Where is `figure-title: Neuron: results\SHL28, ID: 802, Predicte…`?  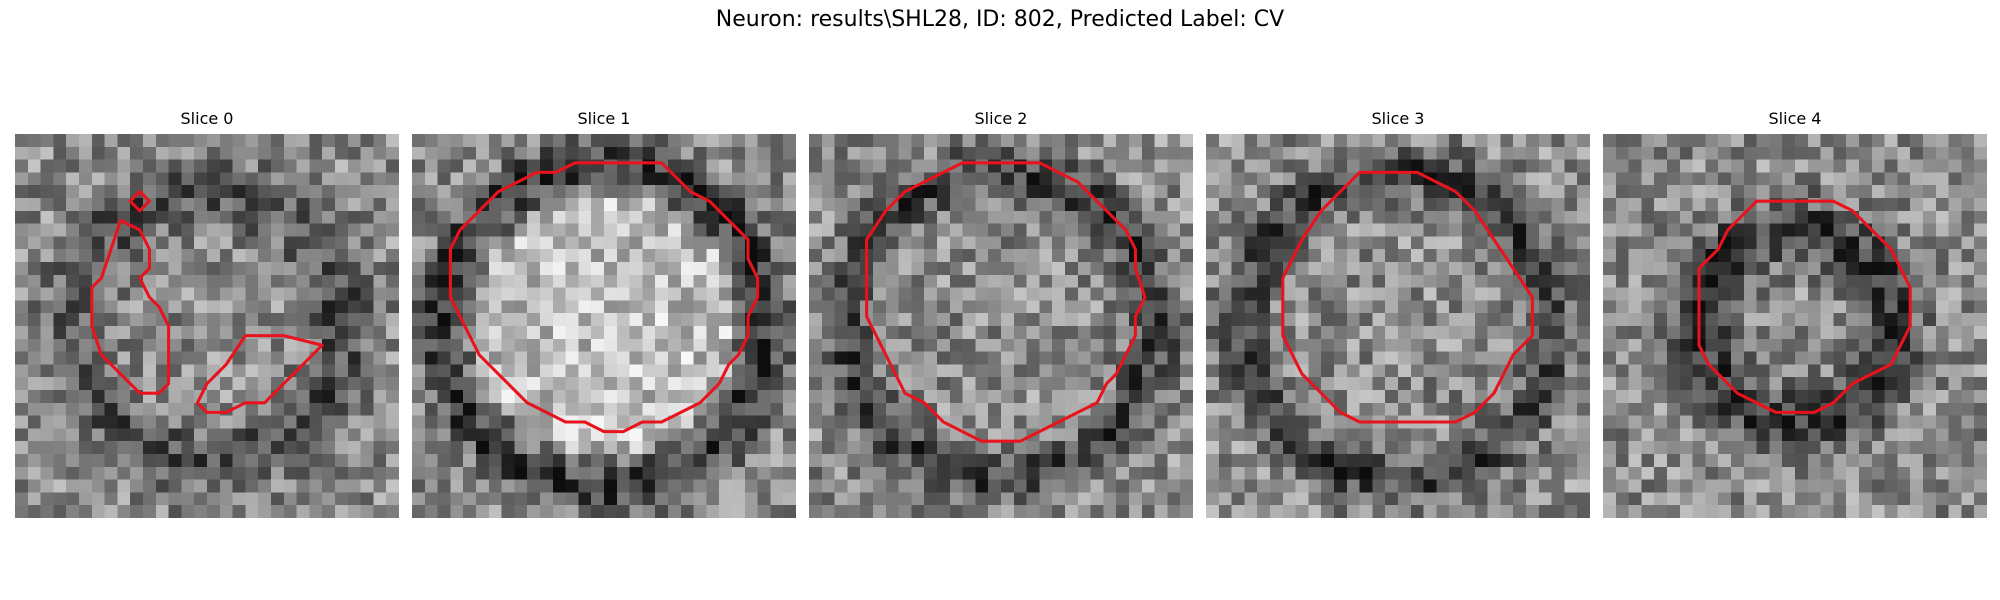 figure-title: Neuron: results\SHL28, ID: 802, Predicte… is located at coordinates (1000, 19).